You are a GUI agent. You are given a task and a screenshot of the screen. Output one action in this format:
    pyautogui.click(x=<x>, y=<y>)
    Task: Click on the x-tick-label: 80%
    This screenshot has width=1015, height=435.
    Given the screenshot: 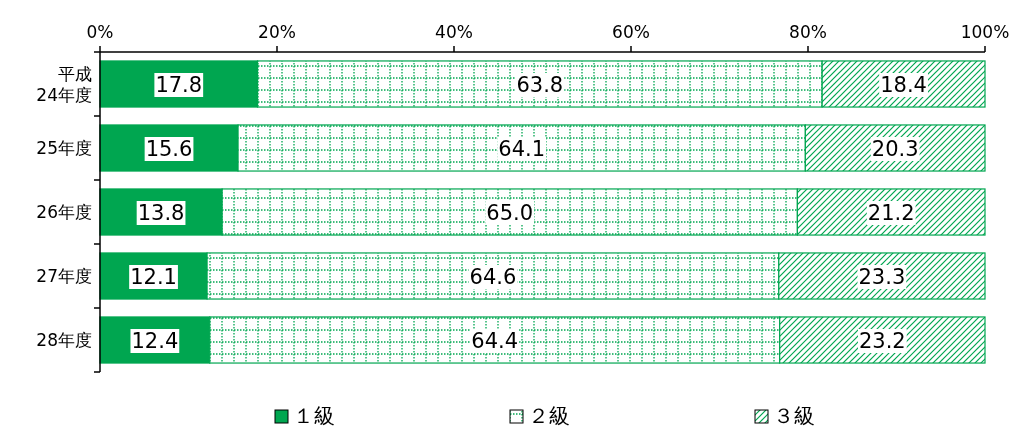 What is the action you would take?
    pyautogui.click(x=808, y=32)
    